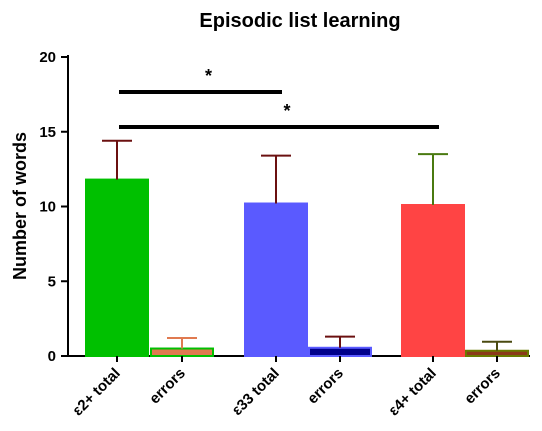 This screenshot has width=542, height=431. Describe the element at coordinates (299, 21) in the screenshot. I see `chart-title: Episodic list learning` at that location.